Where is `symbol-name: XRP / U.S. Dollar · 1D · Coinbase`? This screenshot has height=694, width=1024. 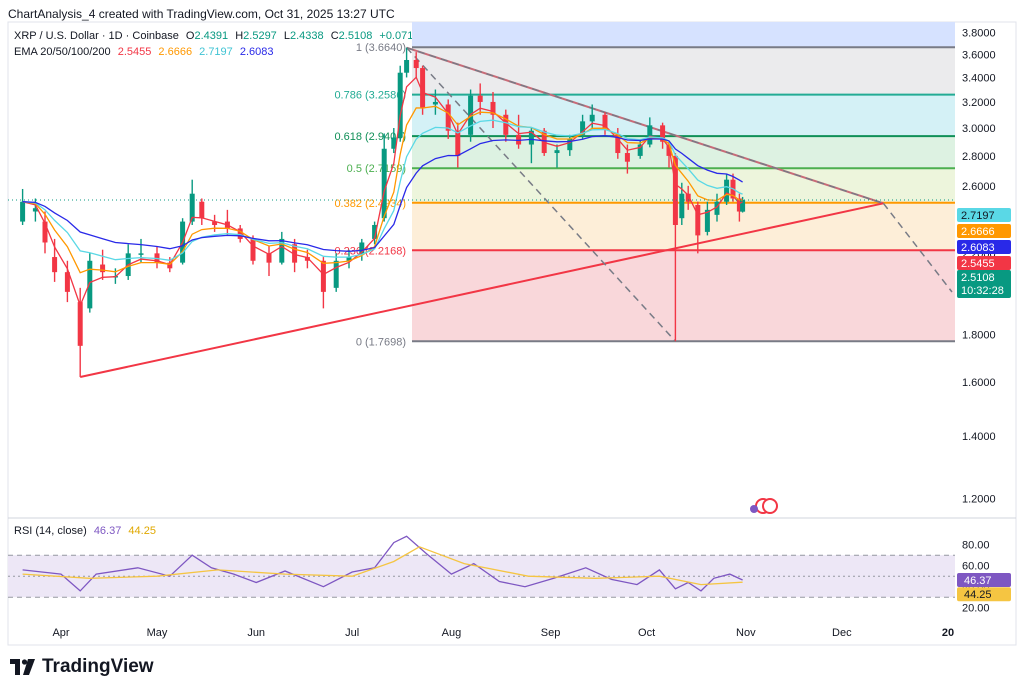 symbol-name: XRP / U.S. Dollar · 1D · Coinbase is located at coordinates (96, 36).